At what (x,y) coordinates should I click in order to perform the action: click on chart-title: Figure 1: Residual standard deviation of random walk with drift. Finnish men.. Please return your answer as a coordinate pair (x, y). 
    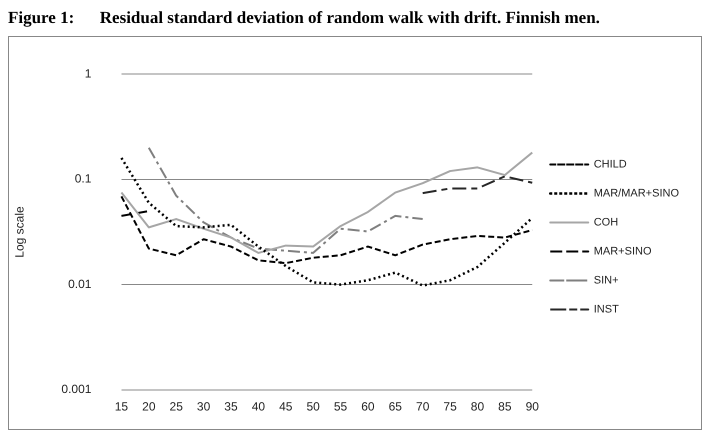
    Looking at the image, I should click on (304, 18).